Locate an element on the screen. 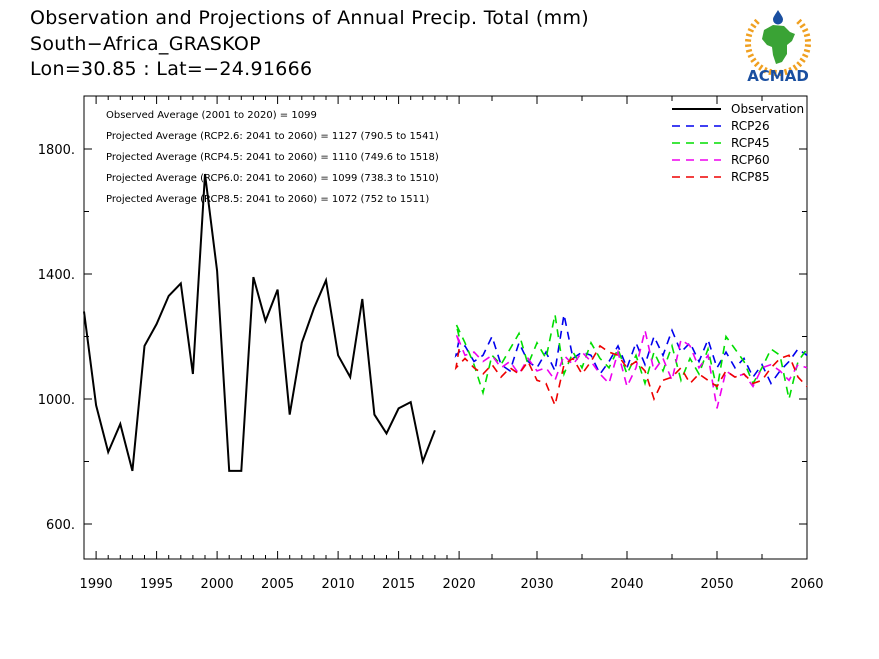 This screenshot has width=879, height=659. x-tick-label: 2050 is located at coordinates (716, 584).